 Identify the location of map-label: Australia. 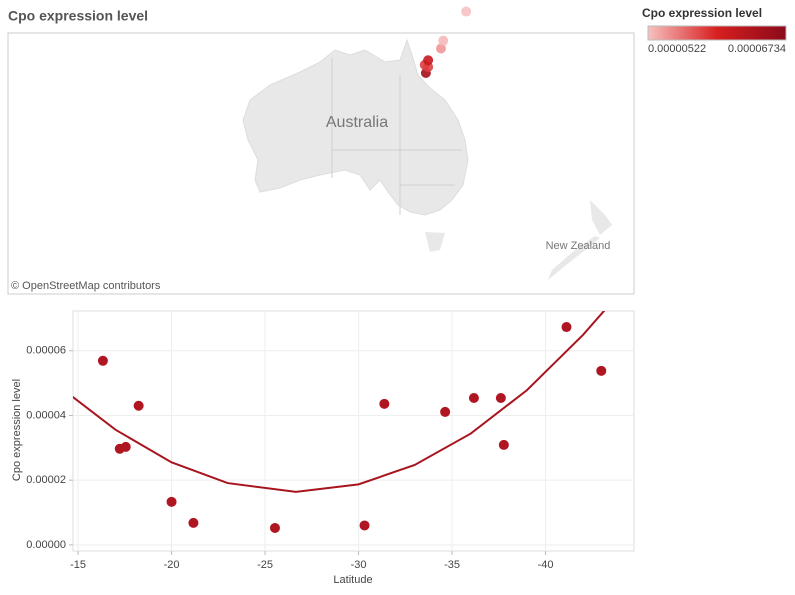
(357, 122).